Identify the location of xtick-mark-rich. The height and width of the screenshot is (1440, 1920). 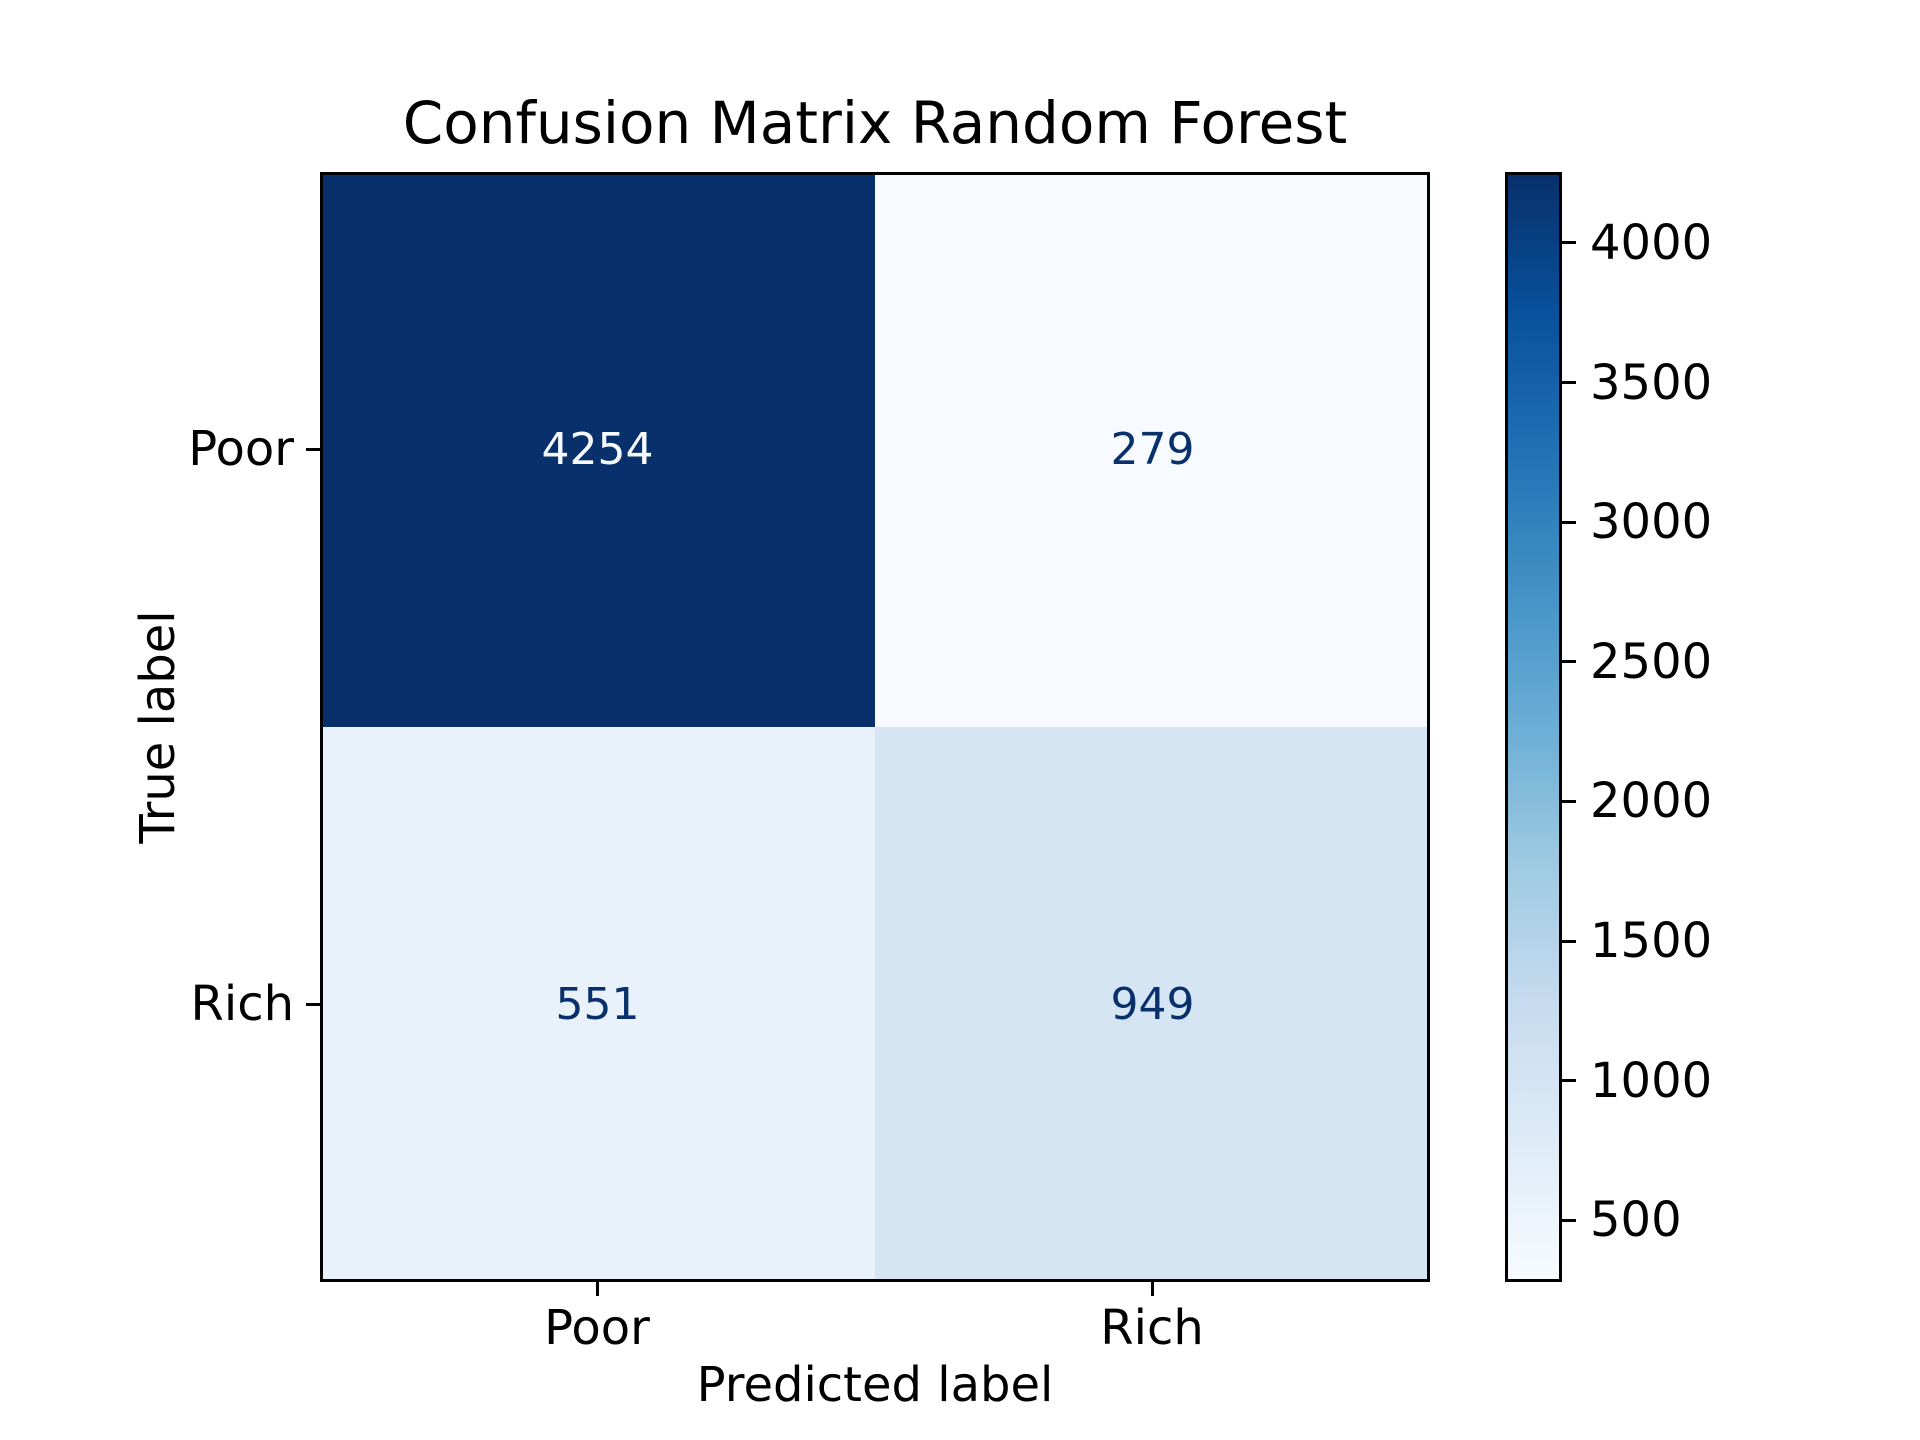
(1152, 1289).